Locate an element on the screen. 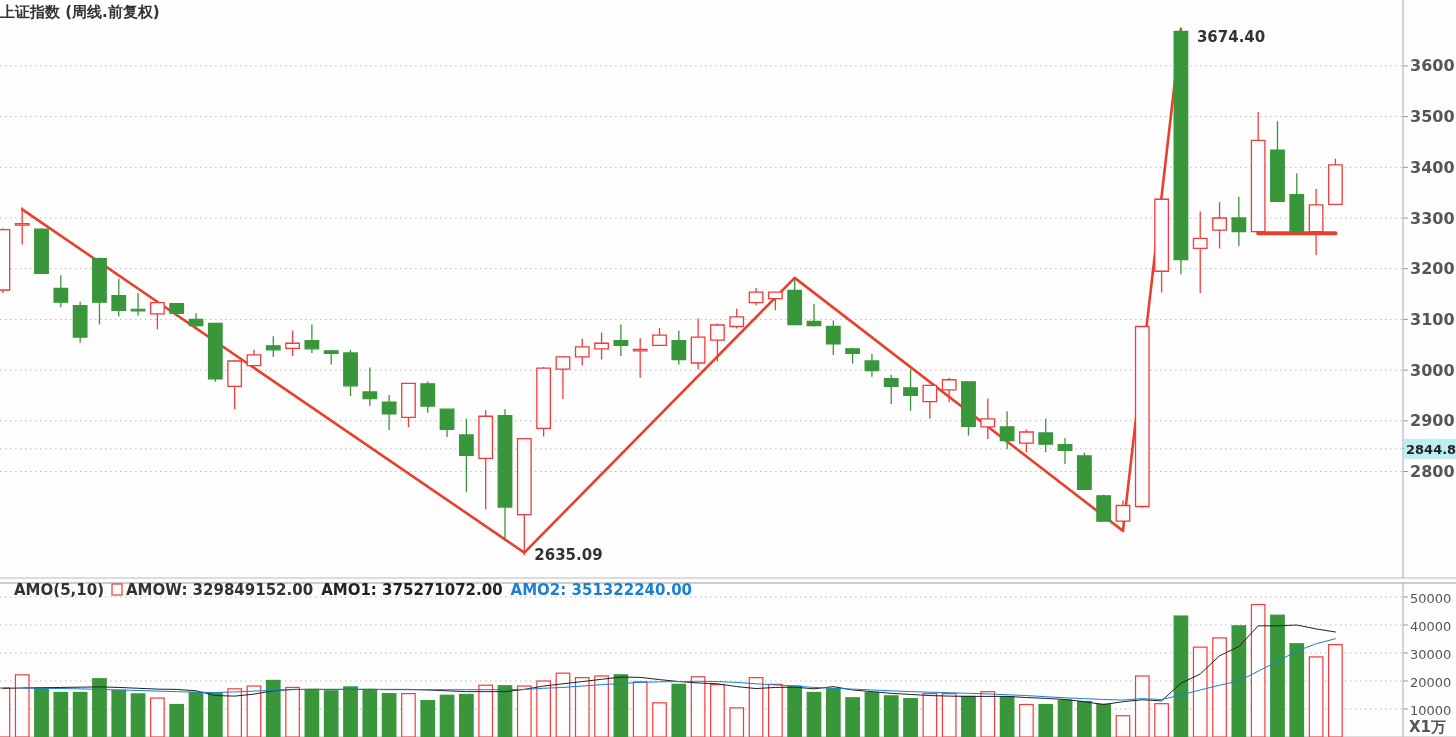 The image size is (1456, 737). y-axis-title: X1万 is located at coordinates (1428, 727).